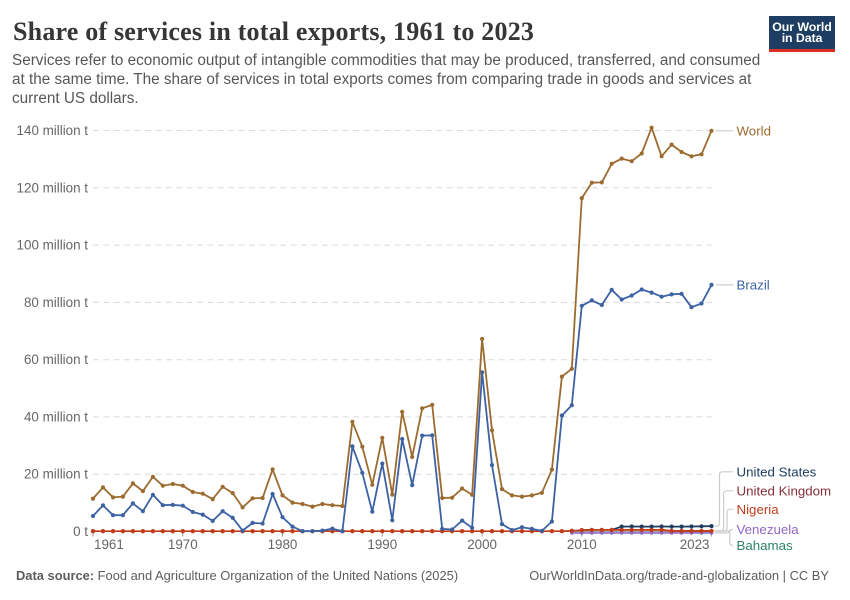 This screenshot has width=850, height=600. Describe the element at coordinates (765, 545) in the screenshot. I see `svg-text: Bahamas` at that location.